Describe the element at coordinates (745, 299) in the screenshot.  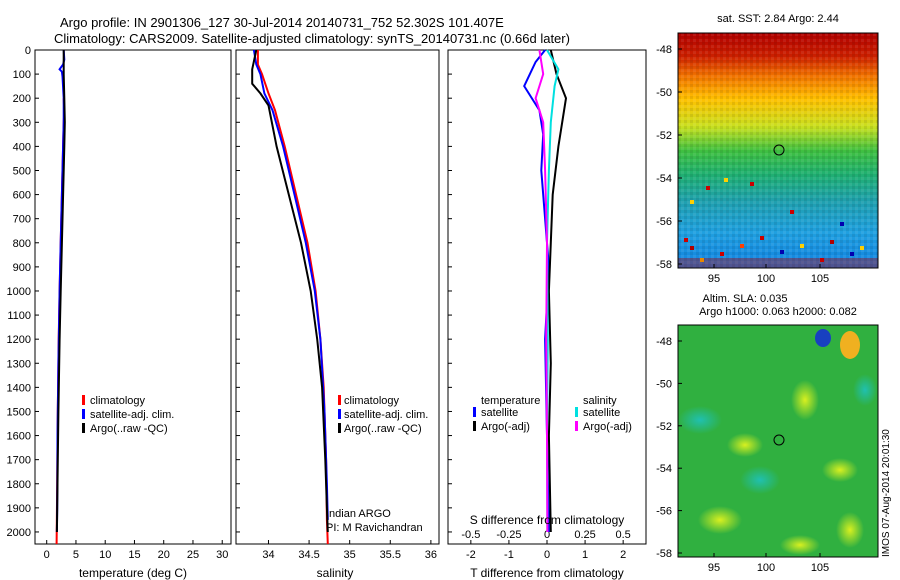
I see `sla-map-title-line1: Altim. SLA: 0.035` at that location.